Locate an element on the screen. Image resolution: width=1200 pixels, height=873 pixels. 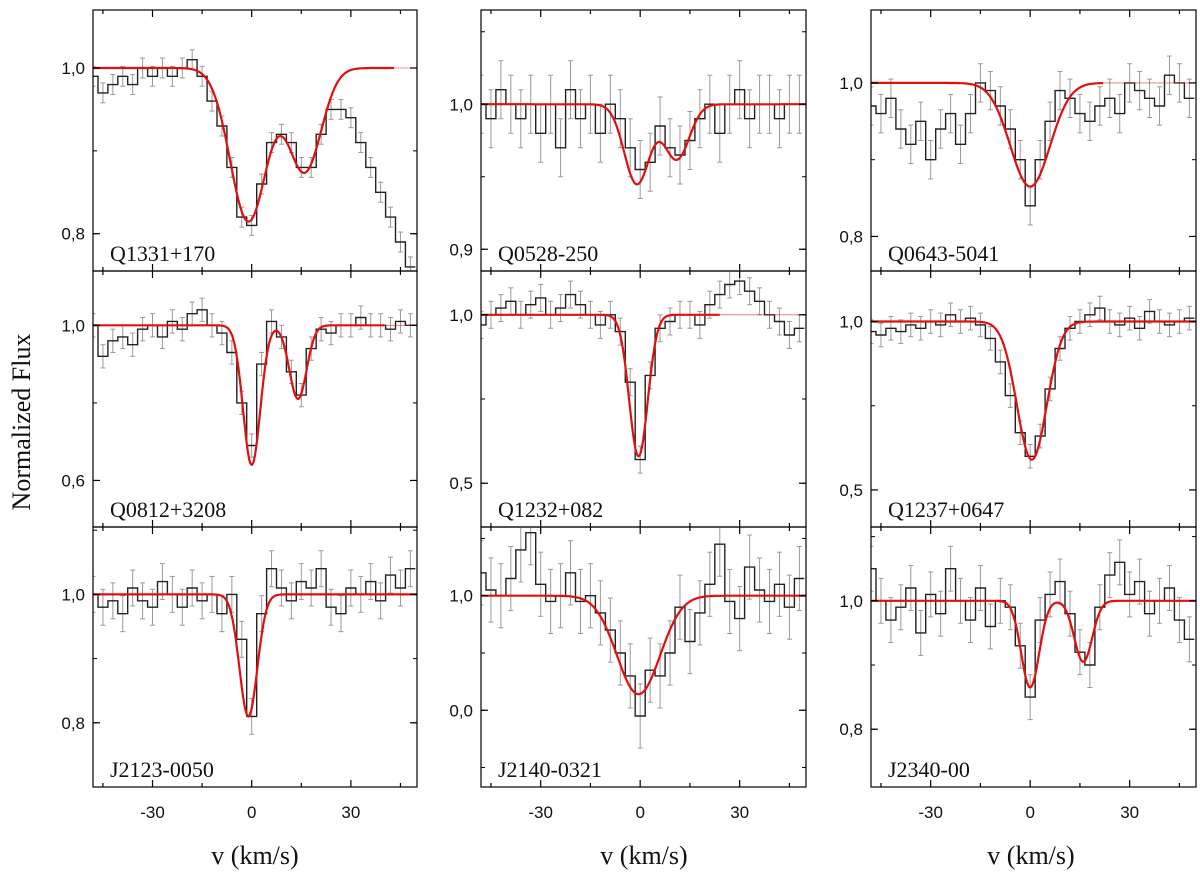
panel-label: Q1232+082 is located at coordinates (550, 509).